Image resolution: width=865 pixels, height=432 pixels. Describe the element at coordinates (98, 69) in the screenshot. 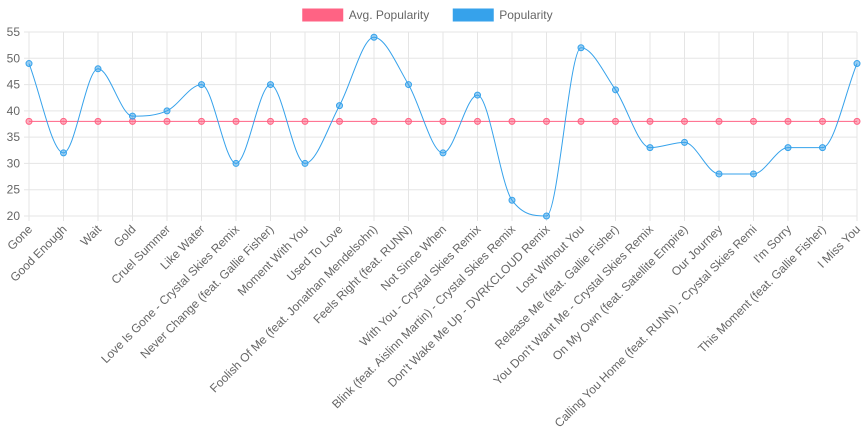

I see `data-point: Wait: 48` at that location.